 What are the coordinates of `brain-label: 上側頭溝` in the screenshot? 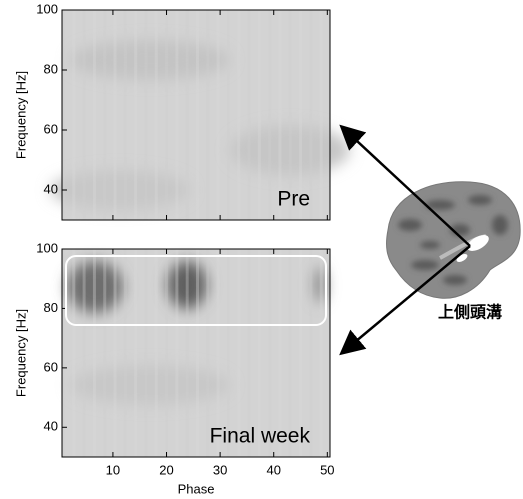 It's located at (470, 312).